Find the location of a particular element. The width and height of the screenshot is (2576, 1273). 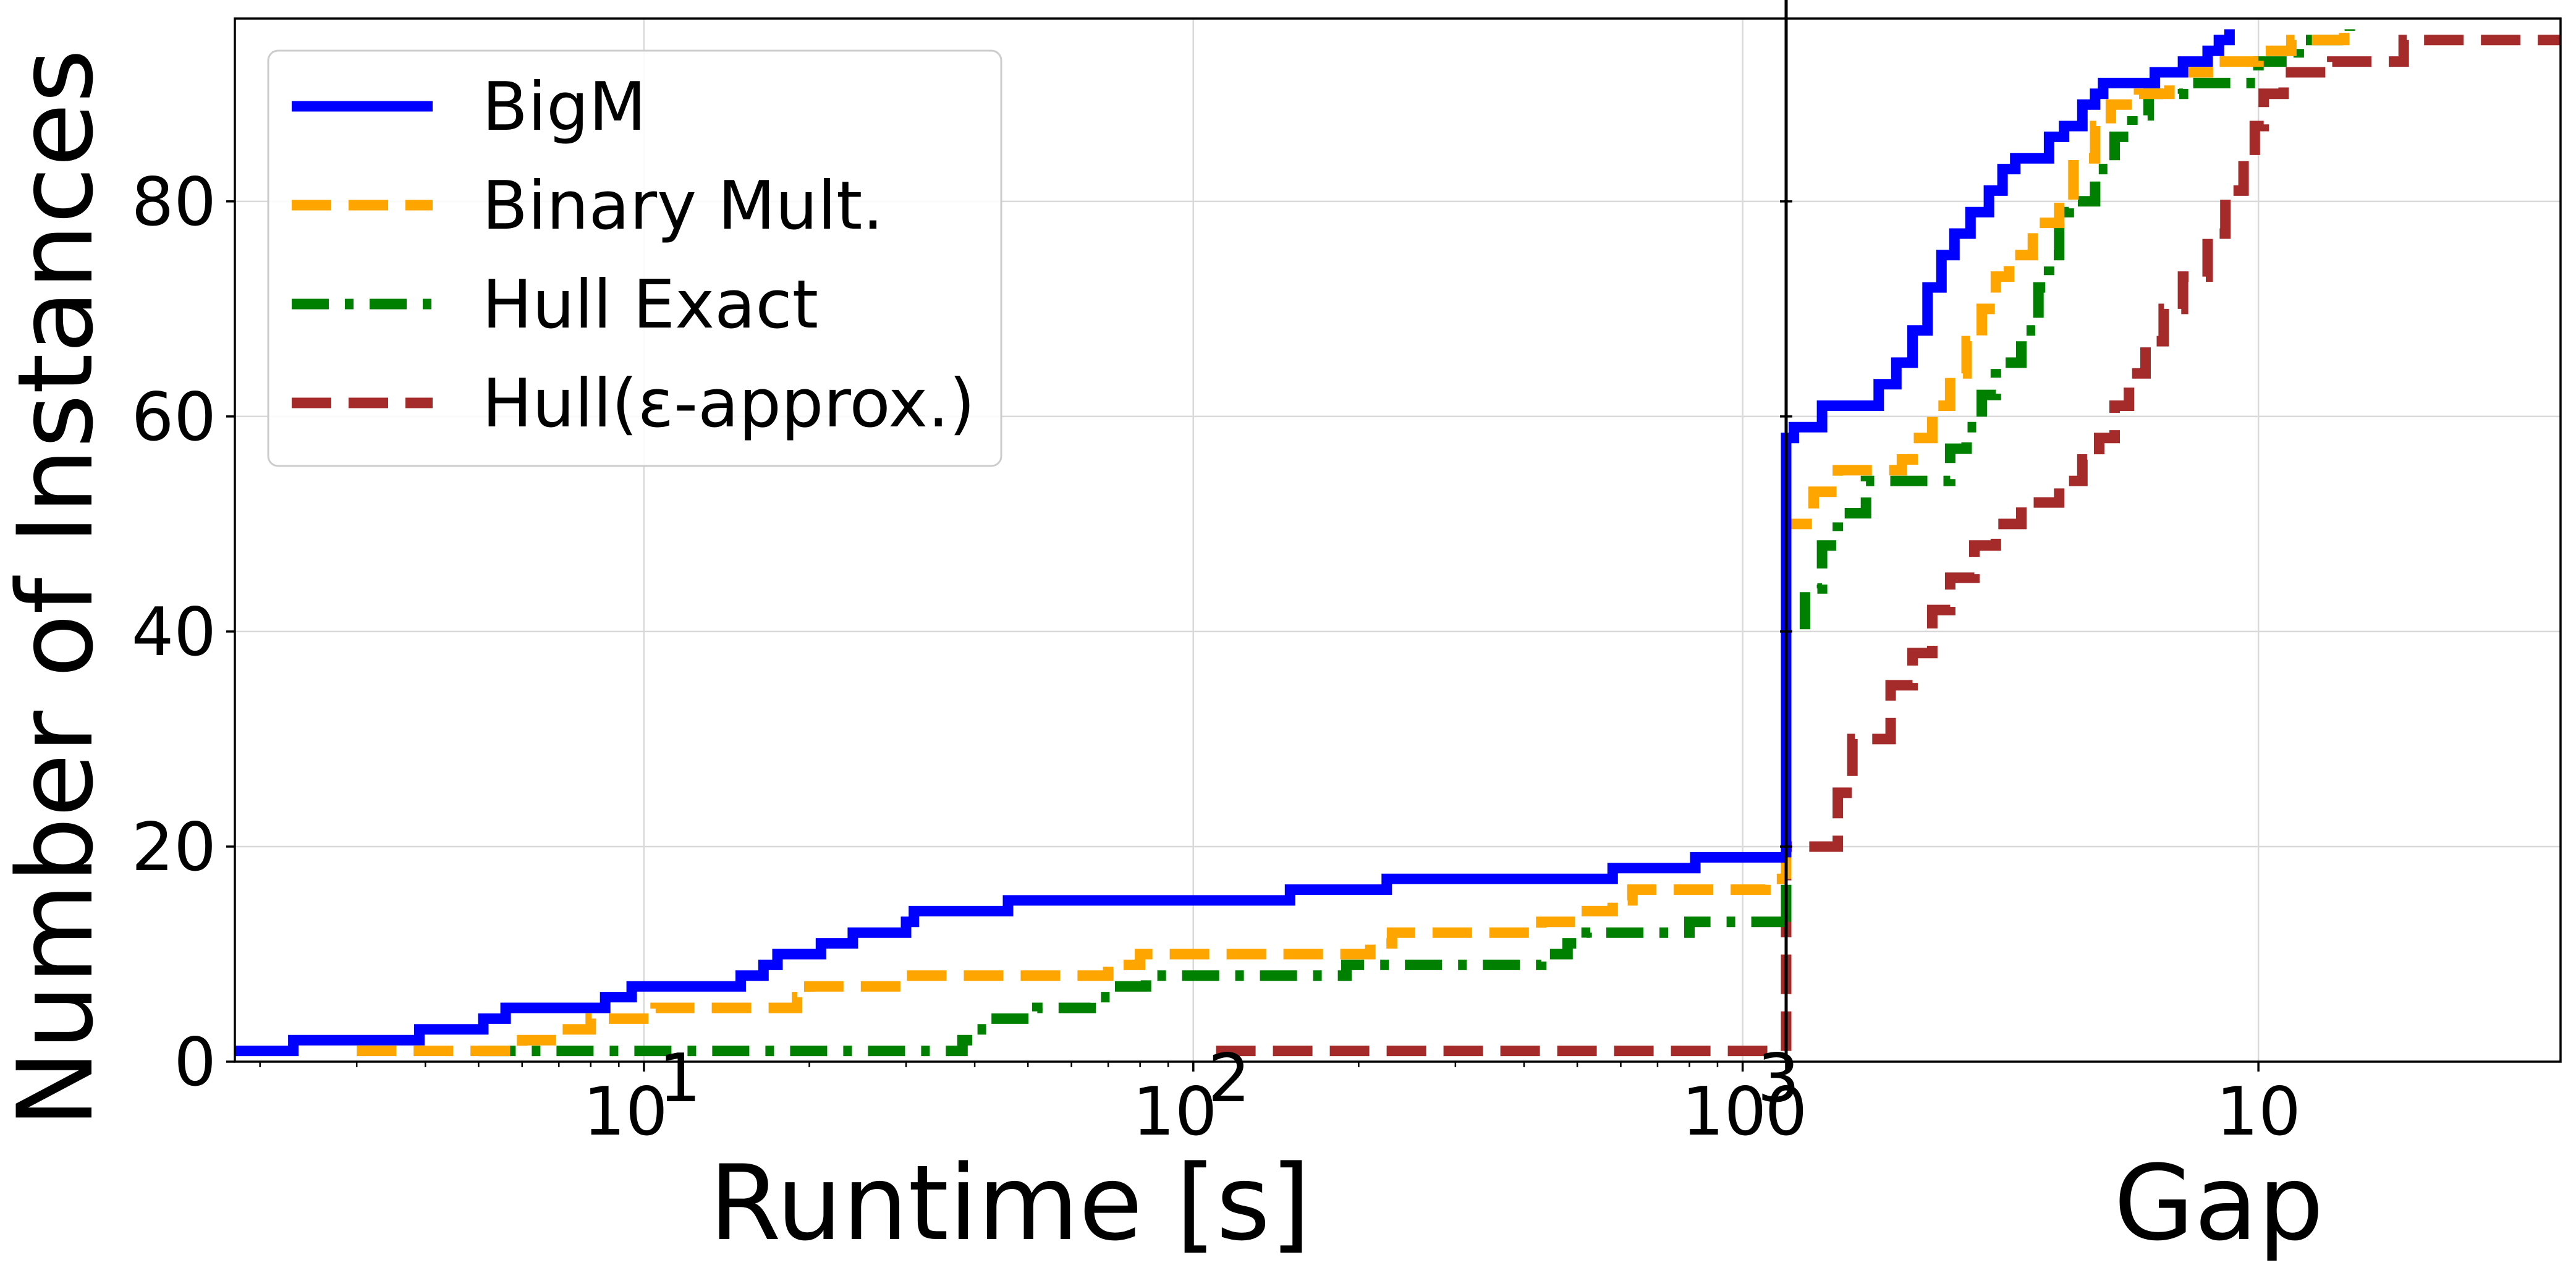

legend-box is located at coordinates (634, 258).